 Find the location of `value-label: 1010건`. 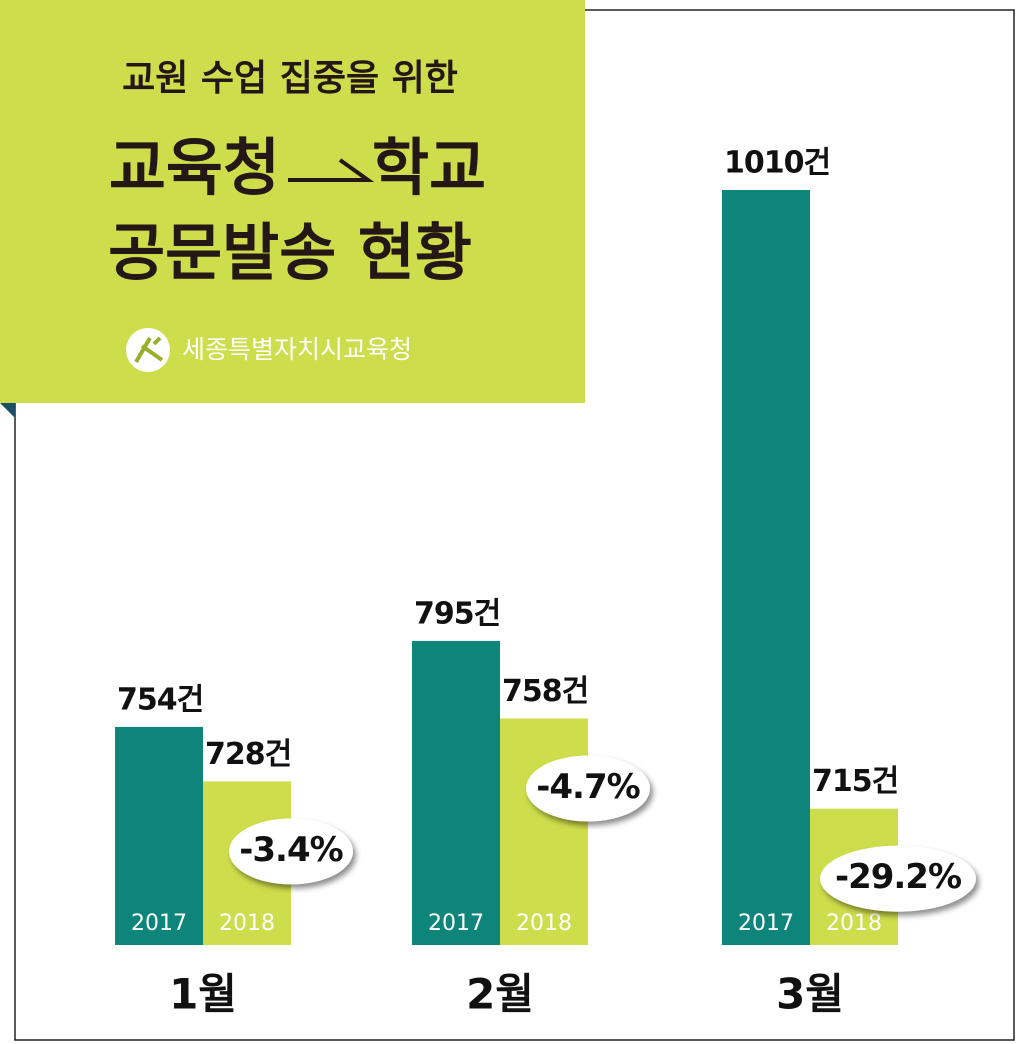

value-label: 1010건 is located at coordinates (777, 162).